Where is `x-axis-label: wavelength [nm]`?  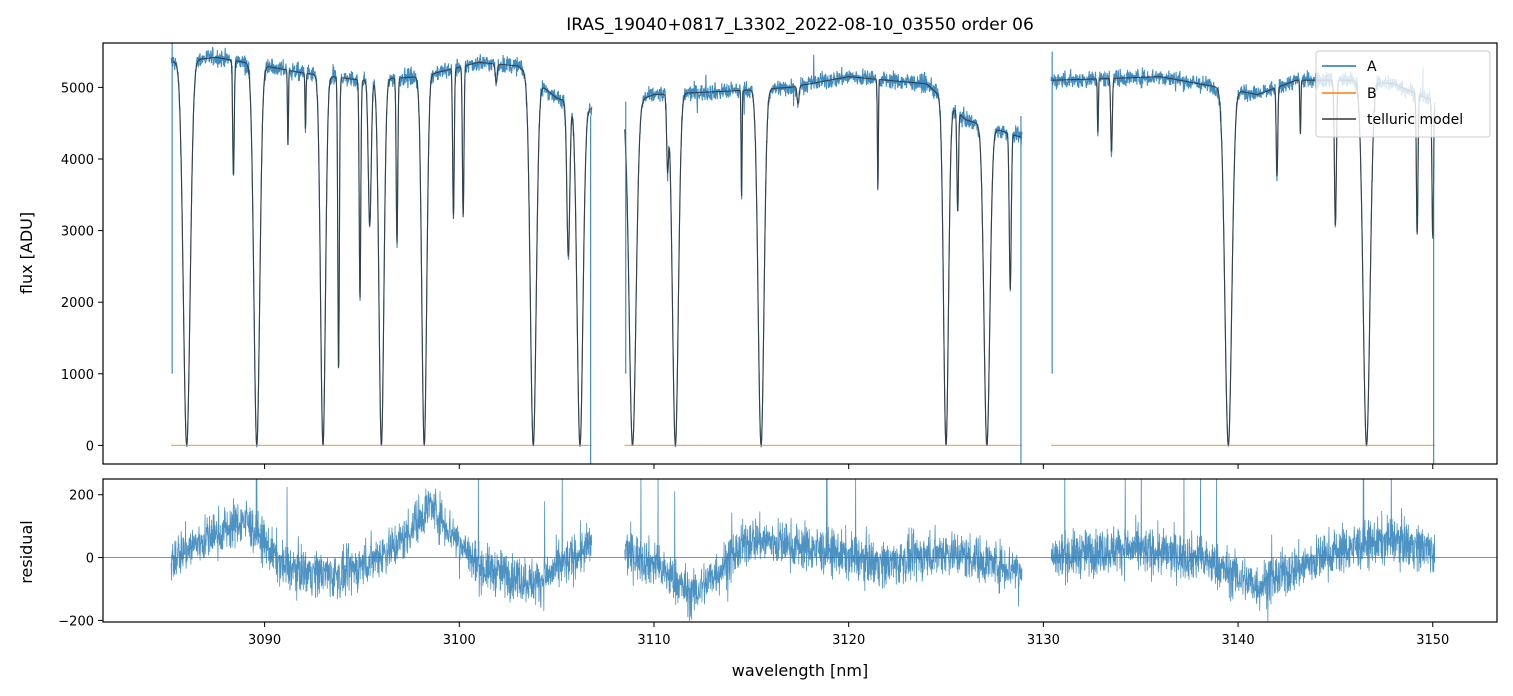
x-axis-label: wavelength [nm] is located at coordinates (800, 670).